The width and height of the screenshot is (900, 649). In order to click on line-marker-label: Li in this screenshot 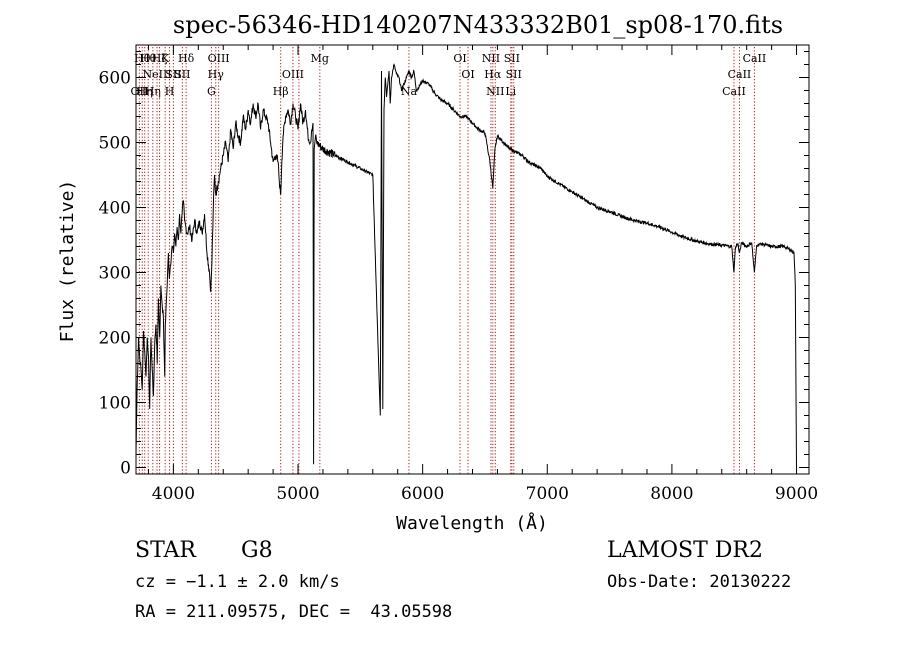, I will do `click(510, 91)`.